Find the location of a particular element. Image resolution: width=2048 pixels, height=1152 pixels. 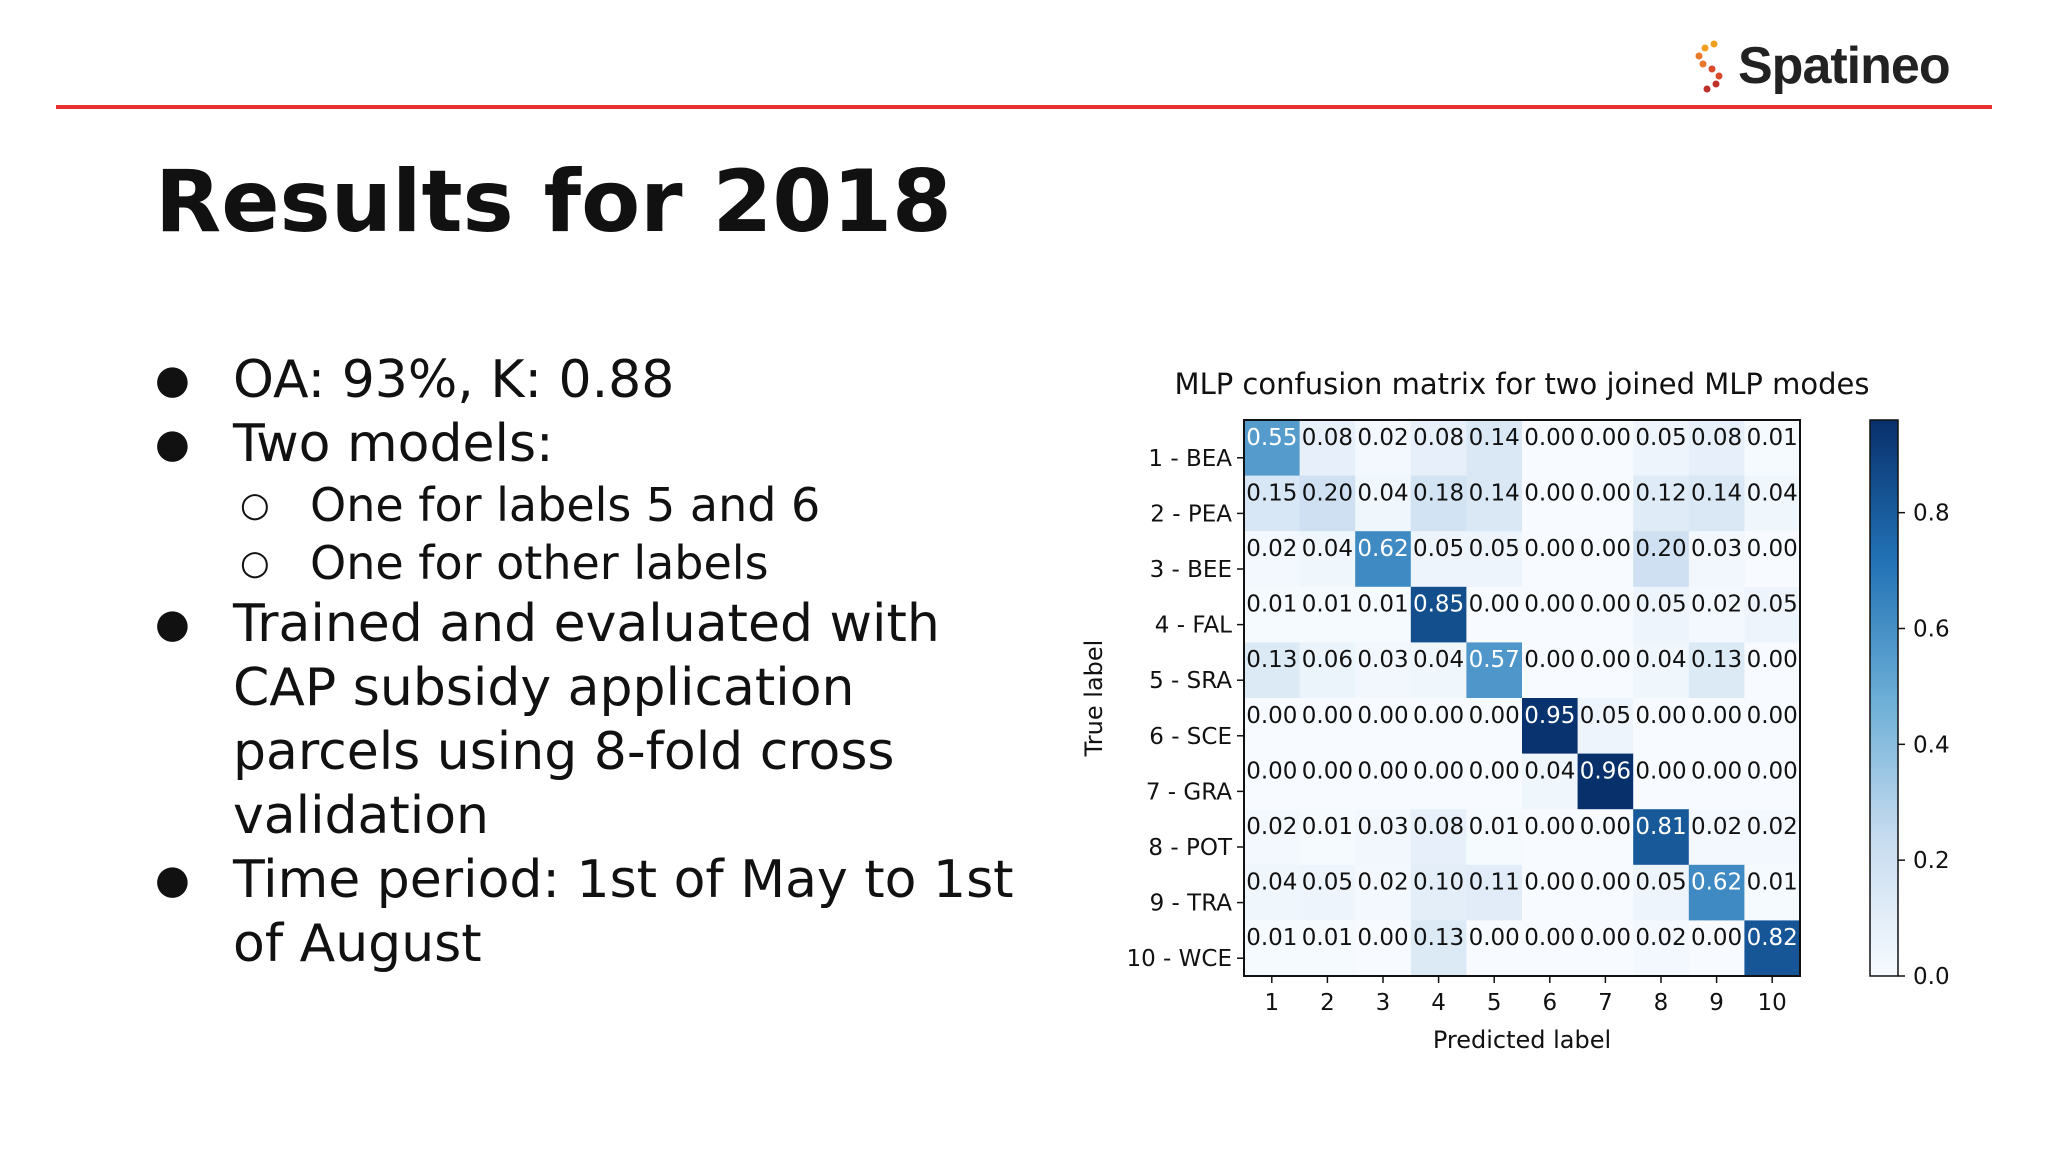

y-tick-label: 6 - SCE is located at coordinates (1190, 737).